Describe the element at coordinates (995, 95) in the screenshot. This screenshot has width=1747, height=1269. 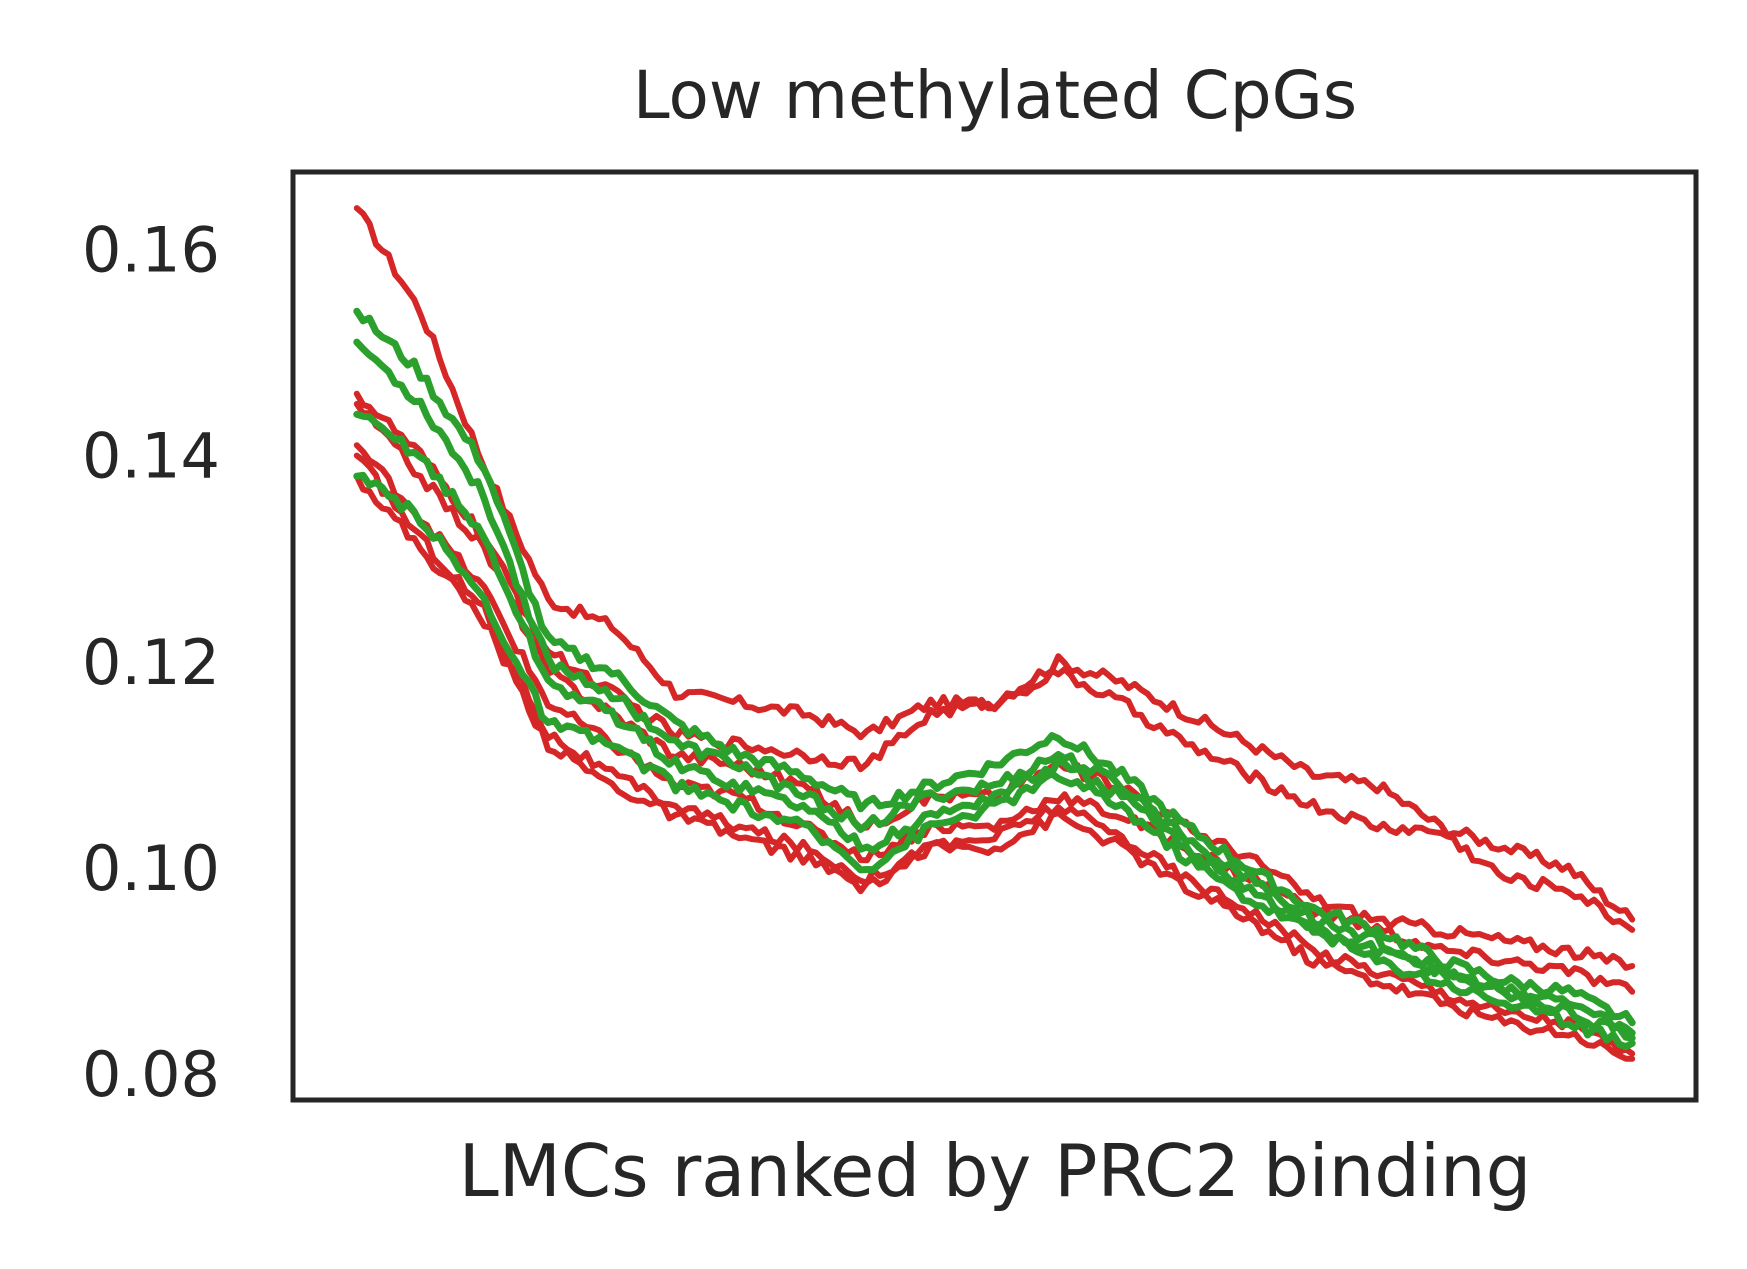
I see `chart-title: Low methylated CpGs` at that location.